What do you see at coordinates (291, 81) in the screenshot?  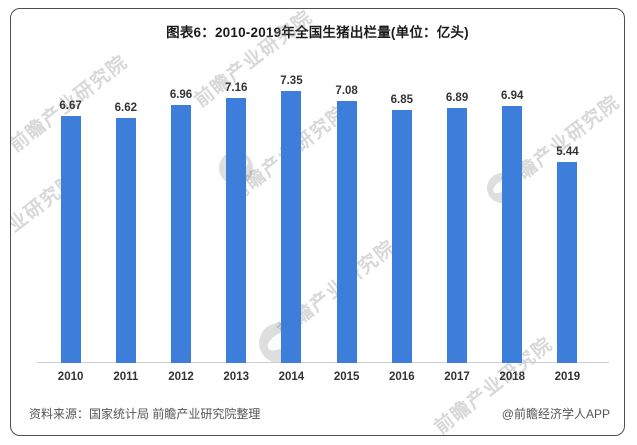 I see `bar-value-label: 7.35` at bounding box center [291, 81].